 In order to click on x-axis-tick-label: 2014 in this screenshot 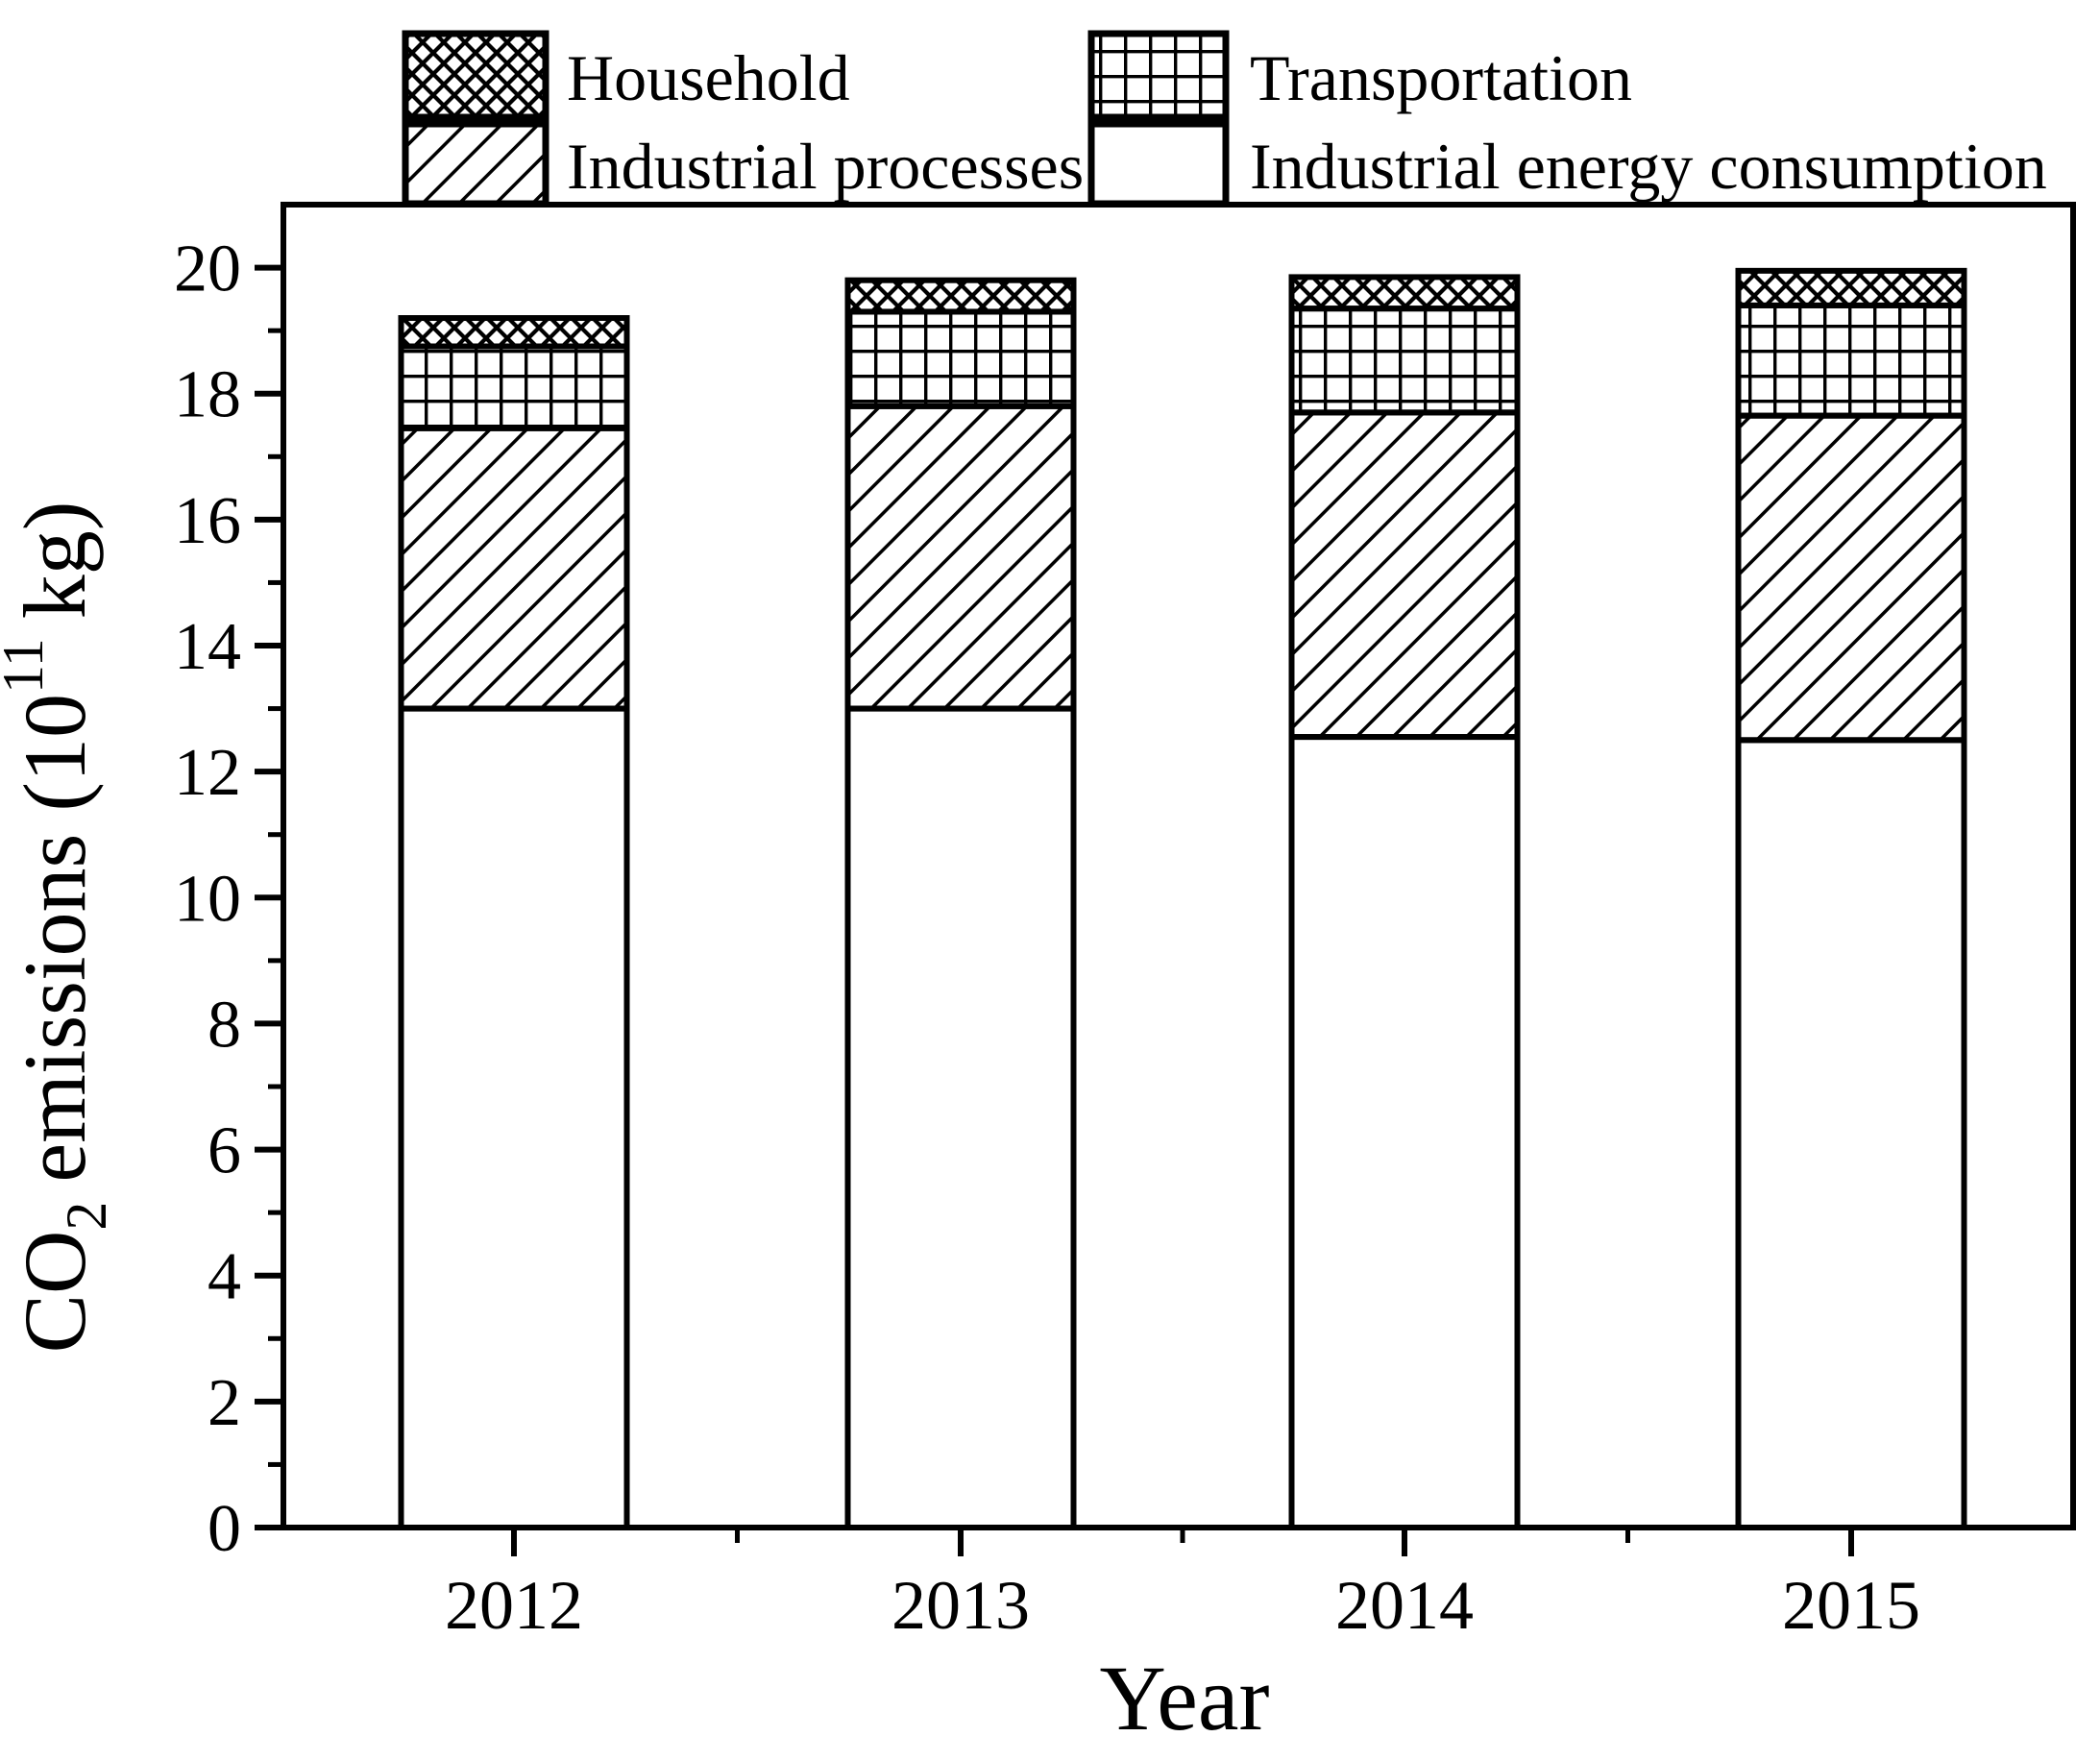, I will do `click(1404, 1605)`.